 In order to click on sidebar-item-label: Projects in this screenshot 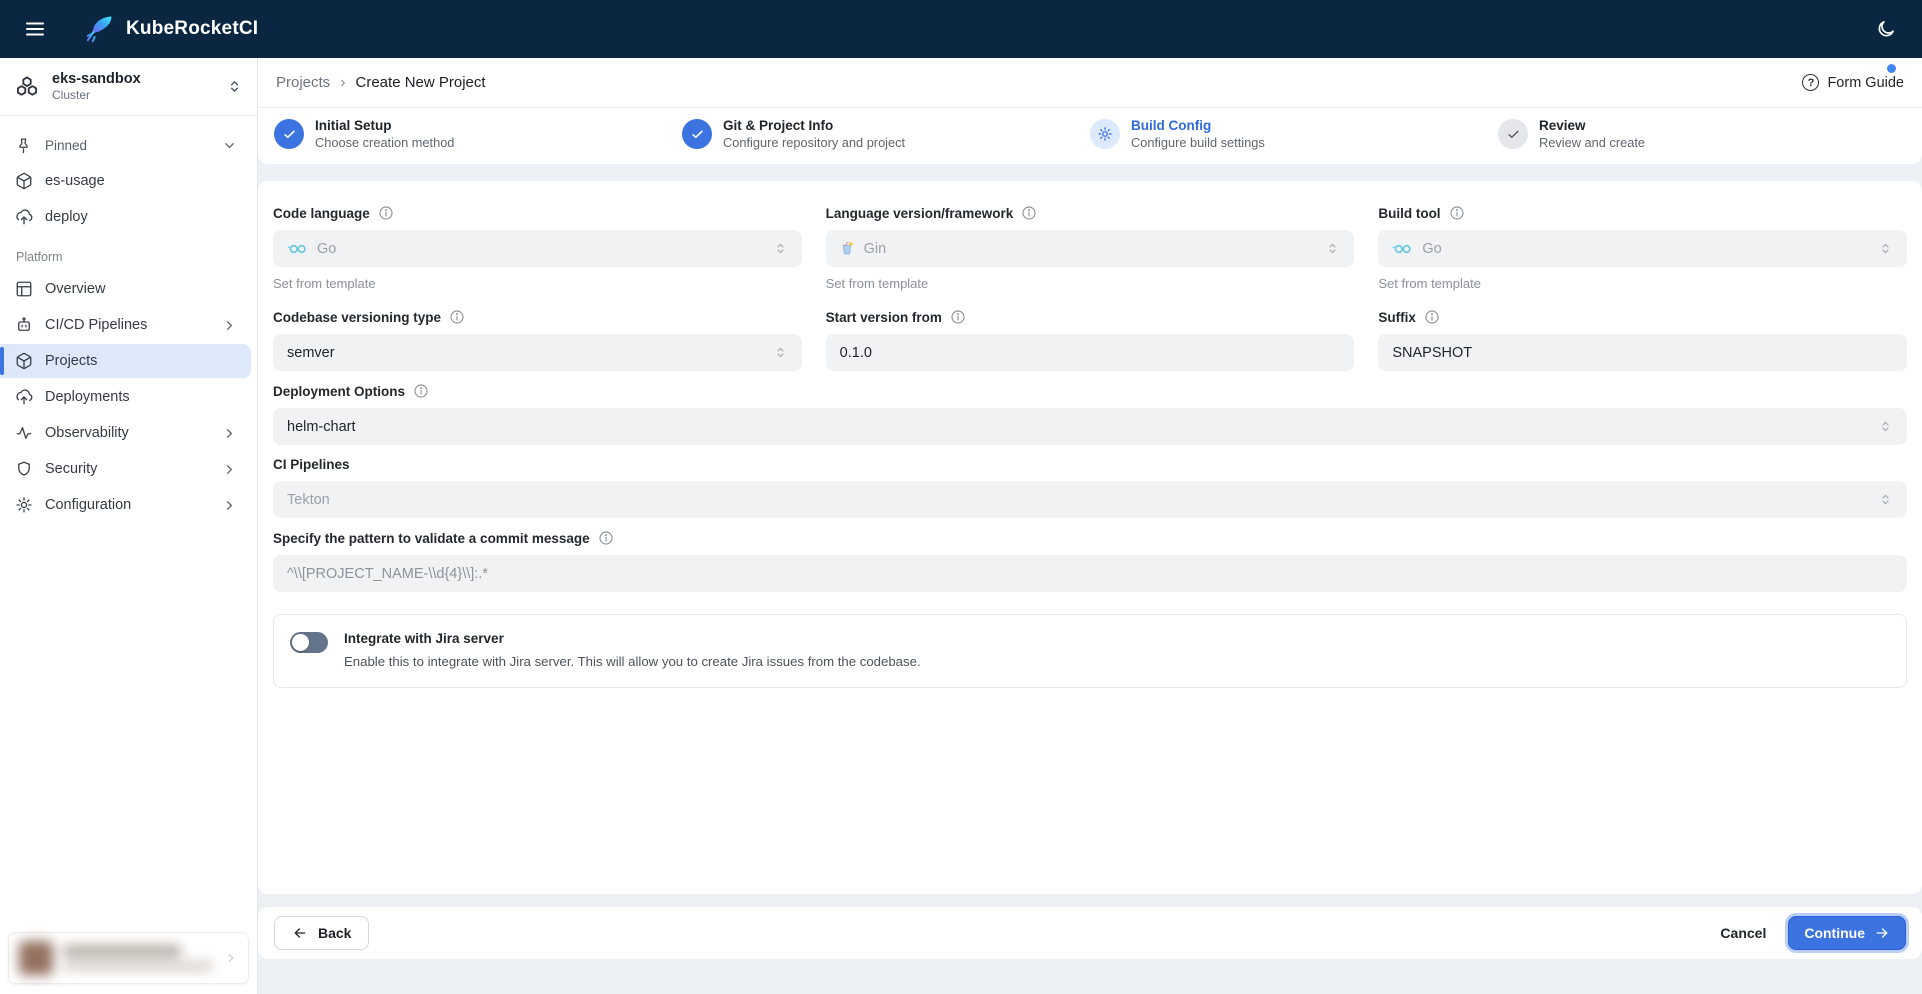, I will do `click(71, 361)`.